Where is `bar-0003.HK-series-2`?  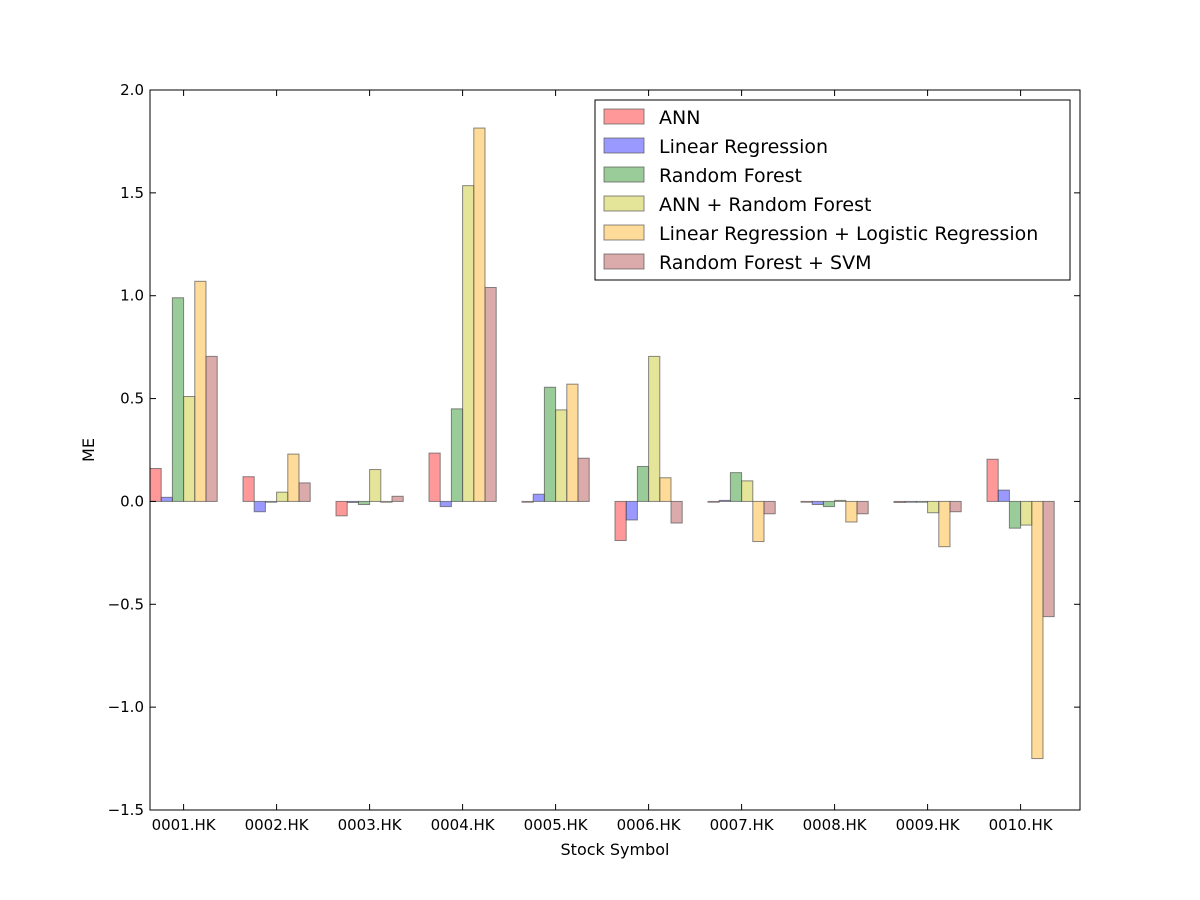 bar-0003.HK-series-2 is located at coordinates (364, 503).